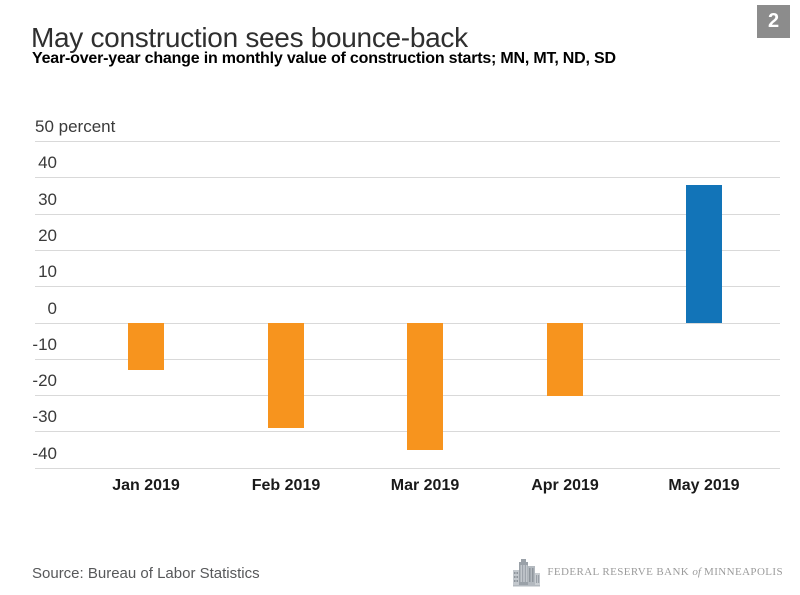 The image size is (800, 595). Describe the element at coordinates (52, 308) in the screenshot. I see `y-tick-label-0: 0` at that location.